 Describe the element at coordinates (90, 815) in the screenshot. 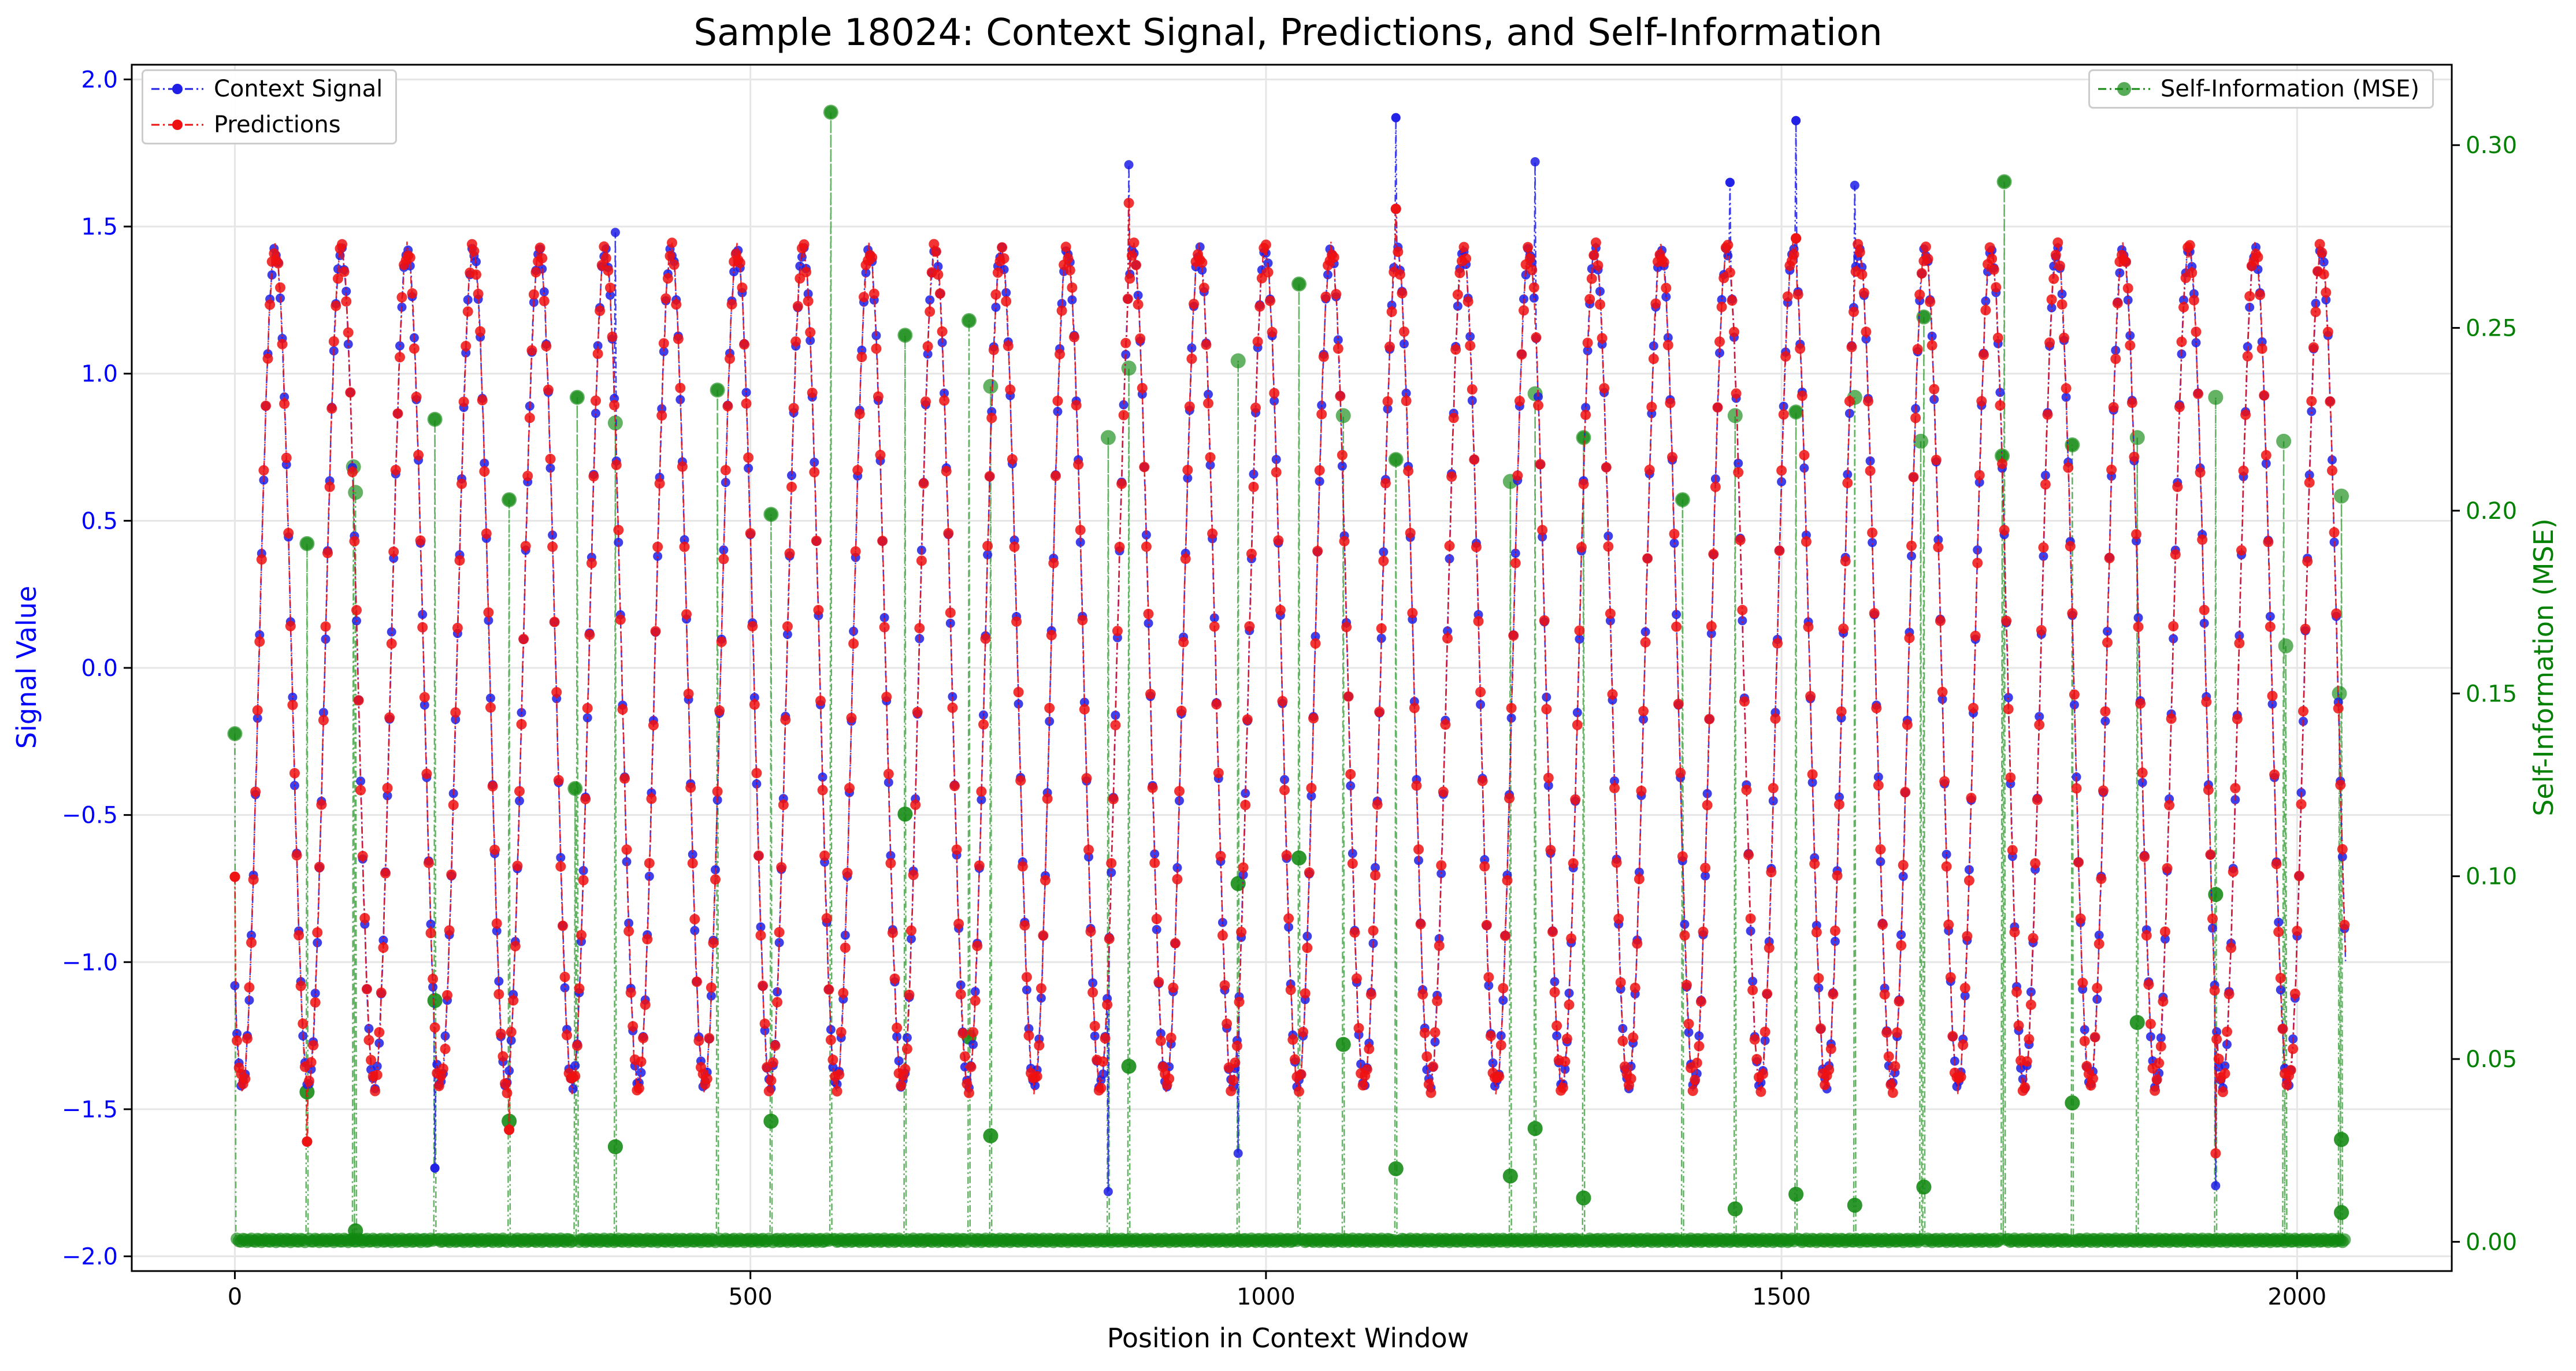

I see `y-left-tick-label: −0.5` at that location.